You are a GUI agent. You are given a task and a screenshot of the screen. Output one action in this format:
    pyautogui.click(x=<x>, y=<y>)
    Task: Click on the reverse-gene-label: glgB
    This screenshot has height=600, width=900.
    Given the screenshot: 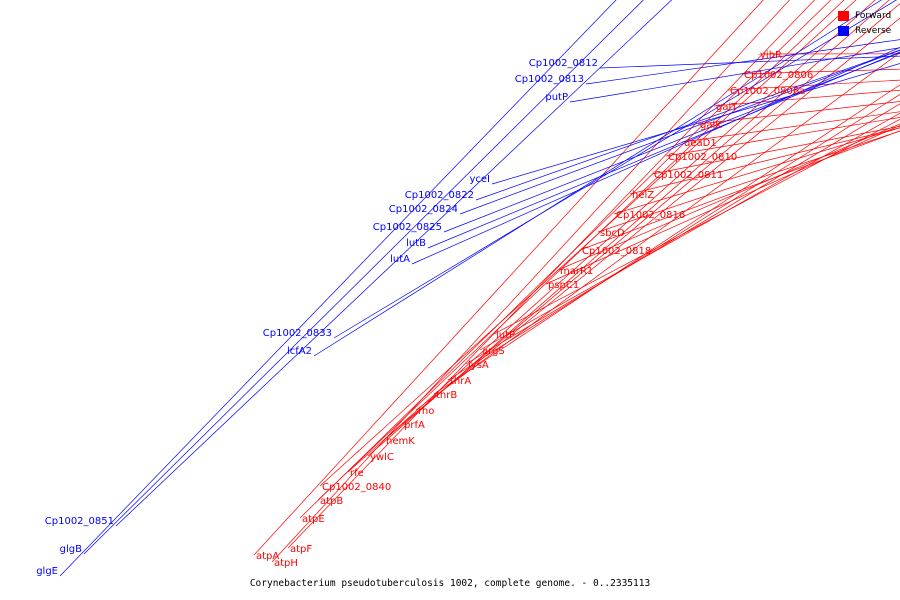 What is the action you would take?
    pyautogui.click(x=71, y=549)
    